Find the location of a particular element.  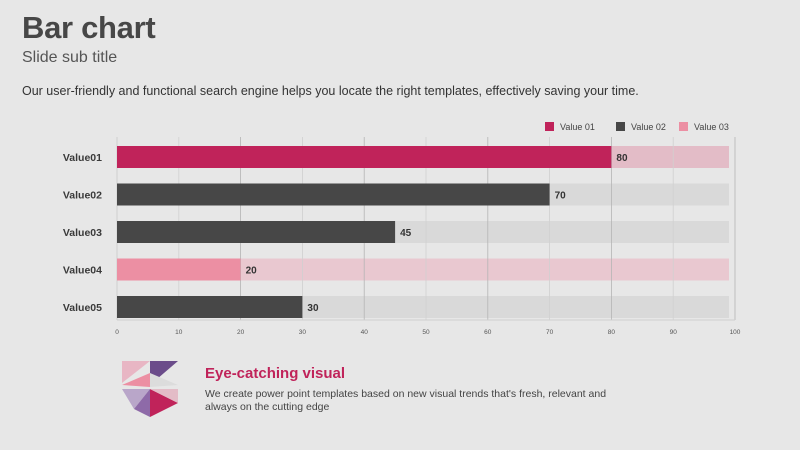

category-label: Value03 is located at coordinates (82, 233).